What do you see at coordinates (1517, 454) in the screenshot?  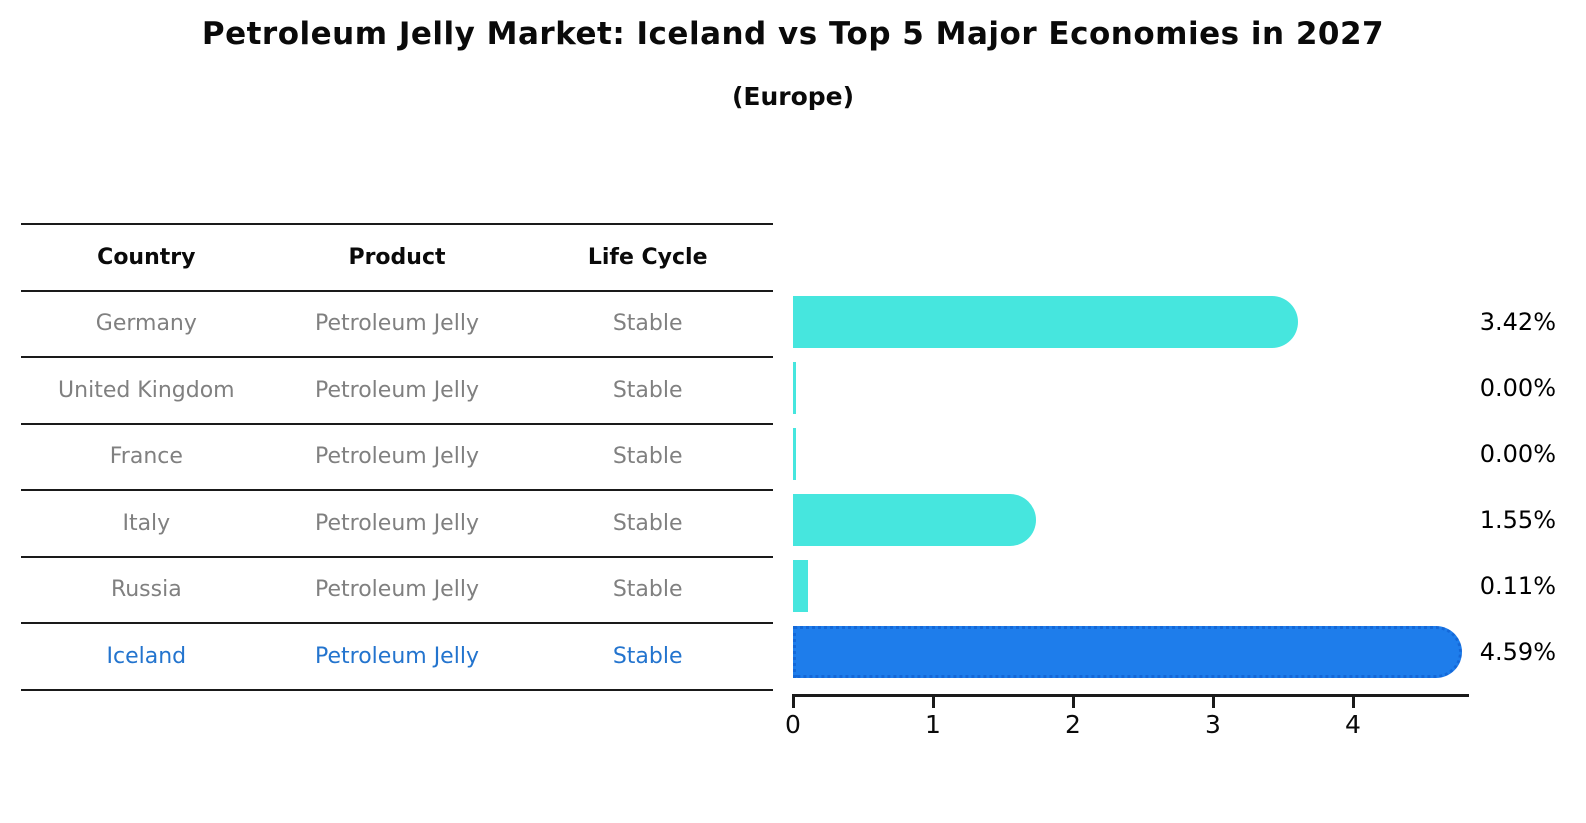 I see `value-label-france: 0.00%` at bounding box center [1517, 454].